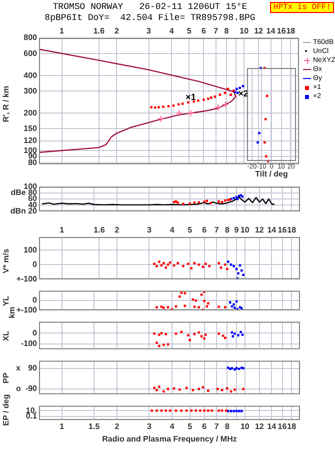 The width and height of the screenshot is (335, 451). Describe the element at coordinates (150, 18) in the screenshot. I see `chart-subtitle: 8pBP6It DoY= 42.504 File= TR895798.BPG` at that location.